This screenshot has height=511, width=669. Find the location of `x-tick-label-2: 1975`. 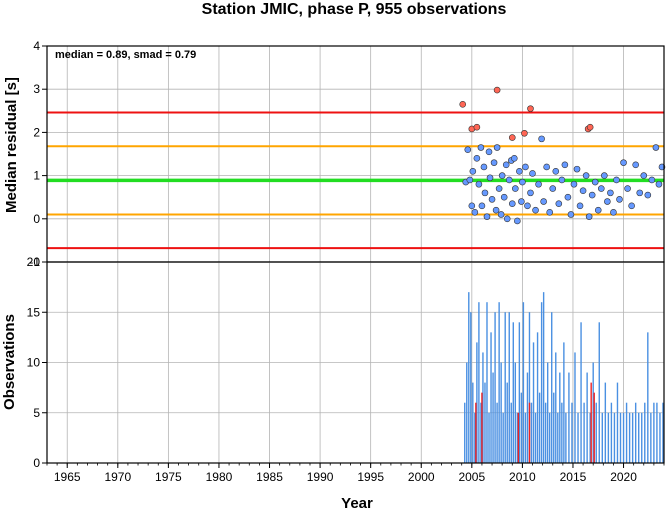

x-tick-label-2: 1975 is located at coordinates (168, 477).